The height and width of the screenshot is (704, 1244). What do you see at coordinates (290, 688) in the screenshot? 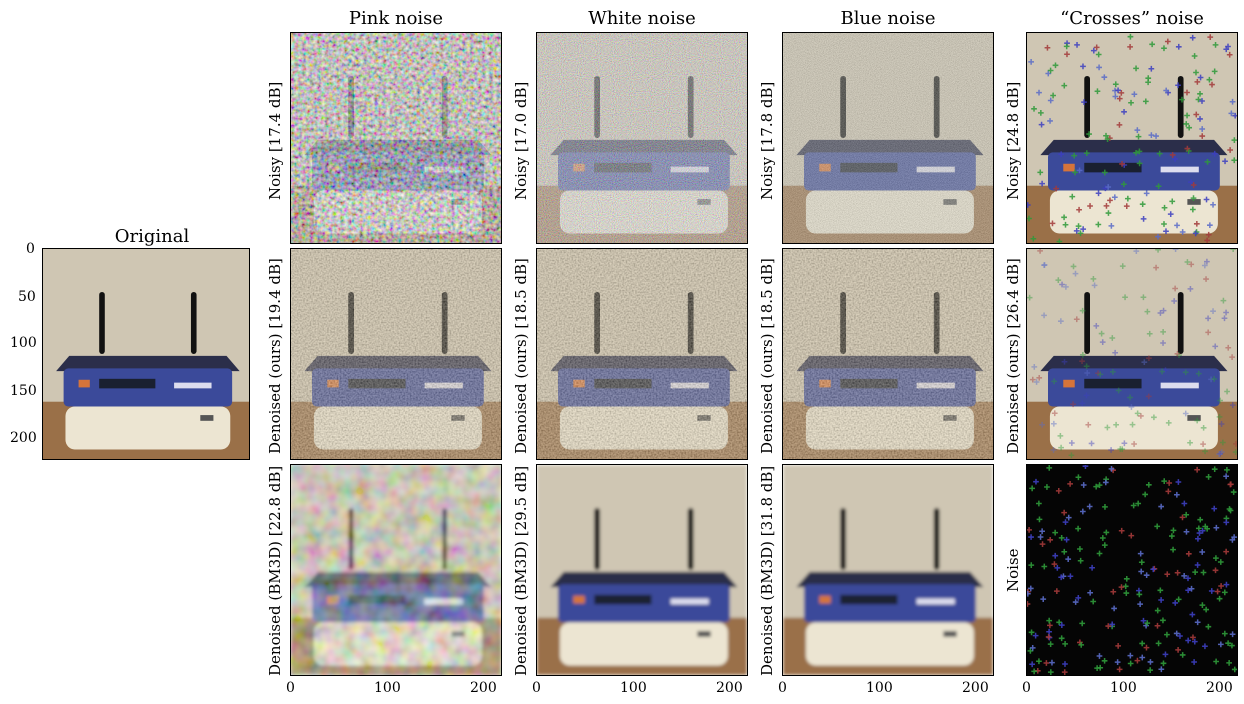
I see `x-tick-label: 0` at bounding box center [290, 688].